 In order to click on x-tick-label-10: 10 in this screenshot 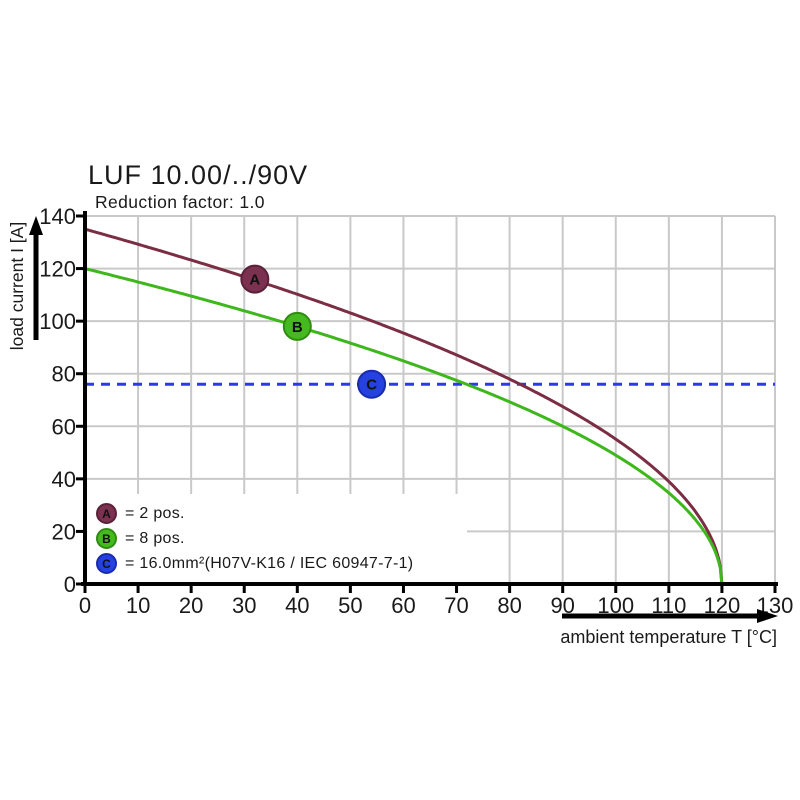, I will do `click(138, 605)`.